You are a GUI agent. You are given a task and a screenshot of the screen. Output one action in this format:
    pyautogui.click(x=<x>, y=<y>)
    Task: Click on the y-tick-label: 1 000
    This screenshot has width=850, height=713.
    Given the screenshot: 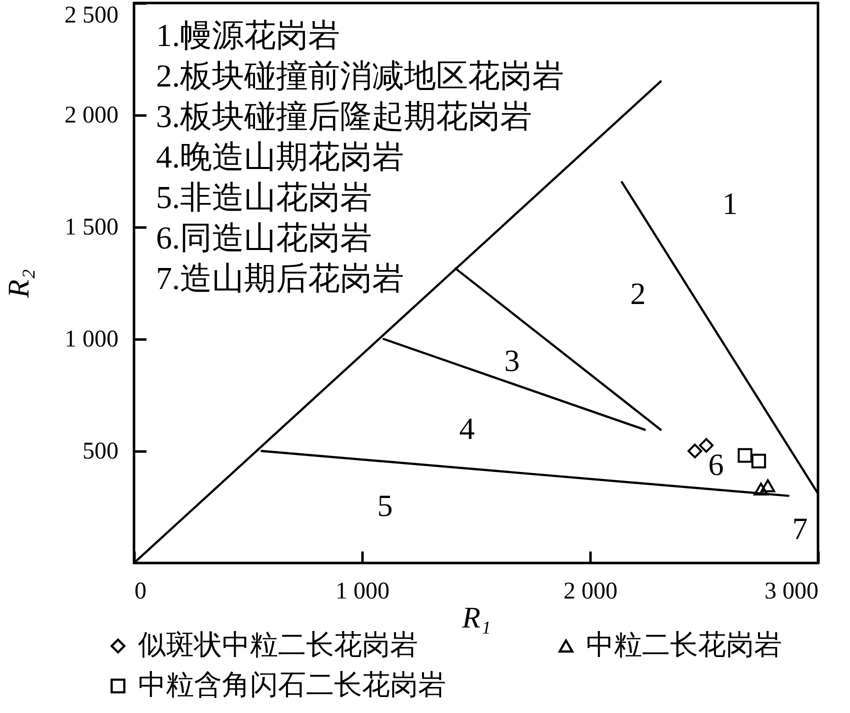 What is the action you would take?
    pyautogui.click(x=91, y=339)
    